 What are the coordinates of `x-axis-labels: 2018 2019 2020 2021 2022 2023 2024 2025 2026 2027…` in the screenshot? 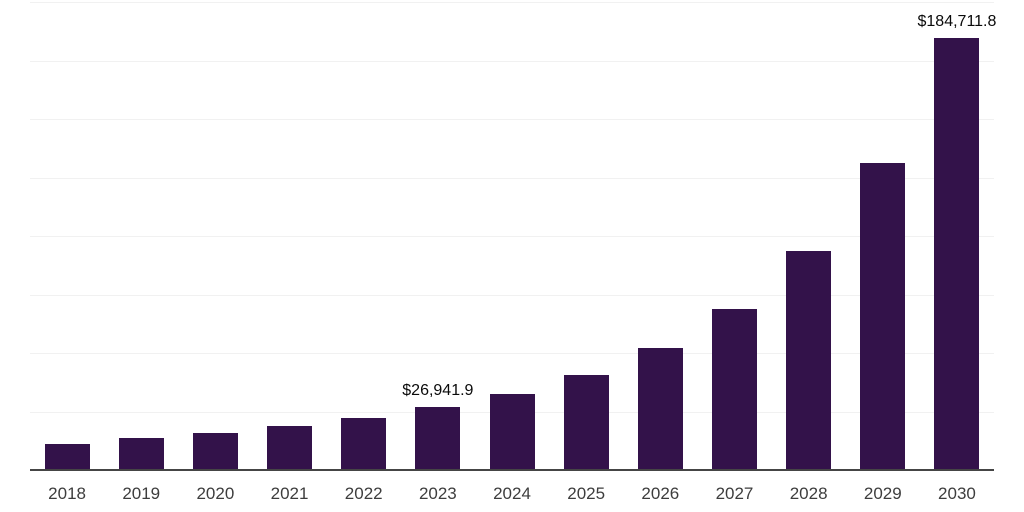 It's located at (512, 494).